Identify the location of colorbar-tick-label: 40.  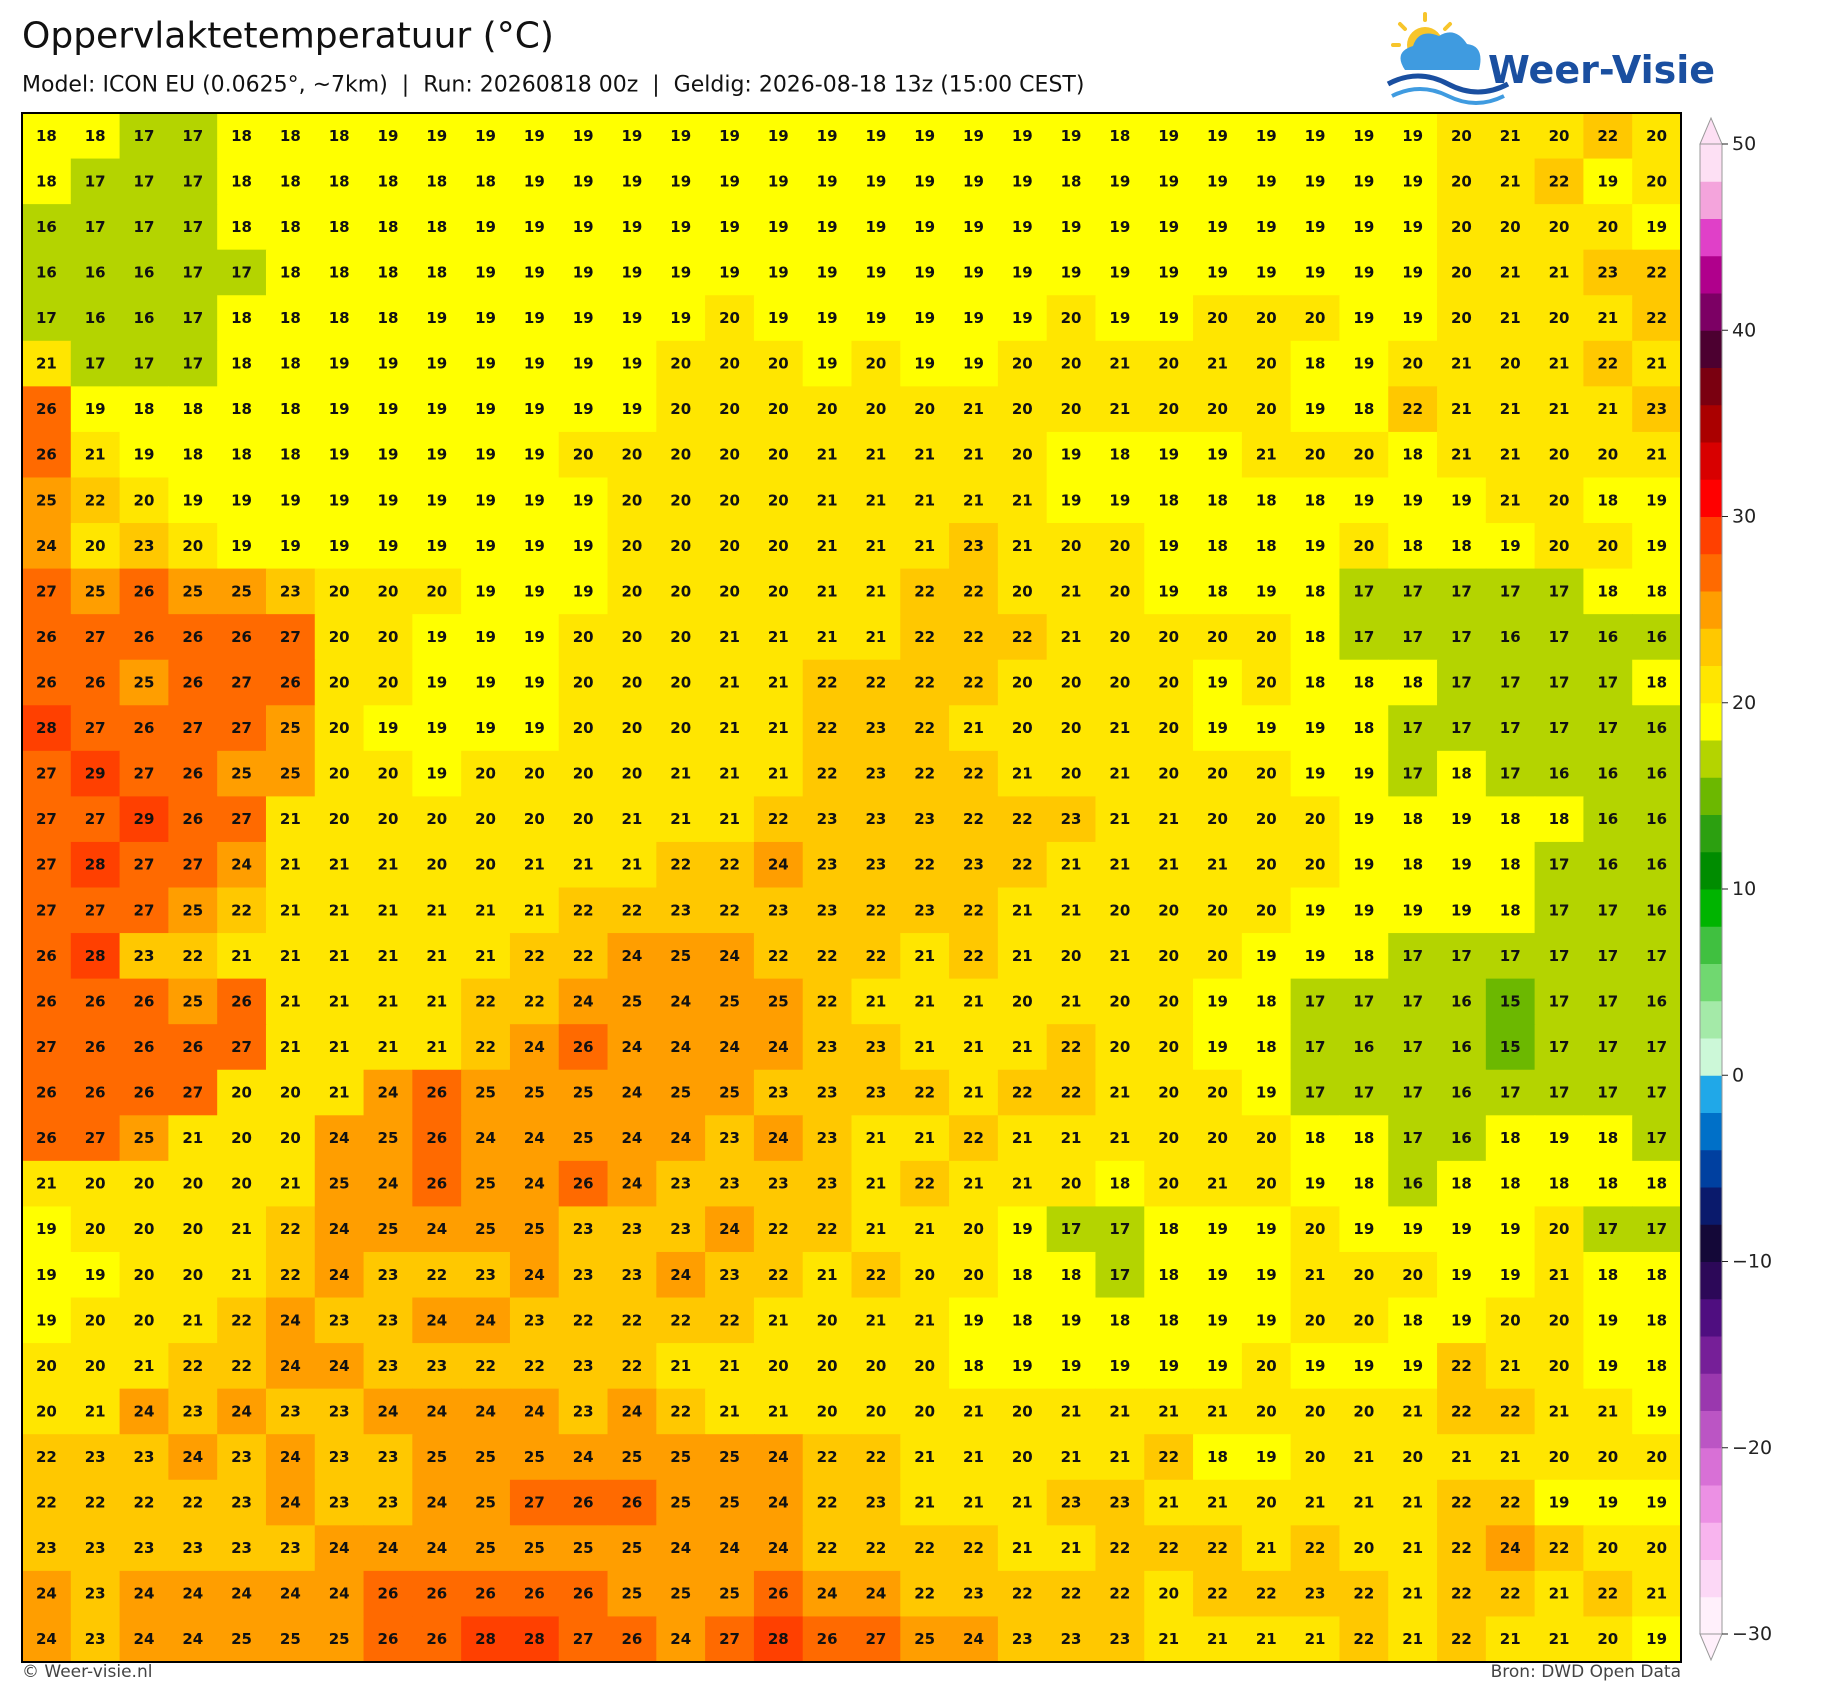
(1744, 330).